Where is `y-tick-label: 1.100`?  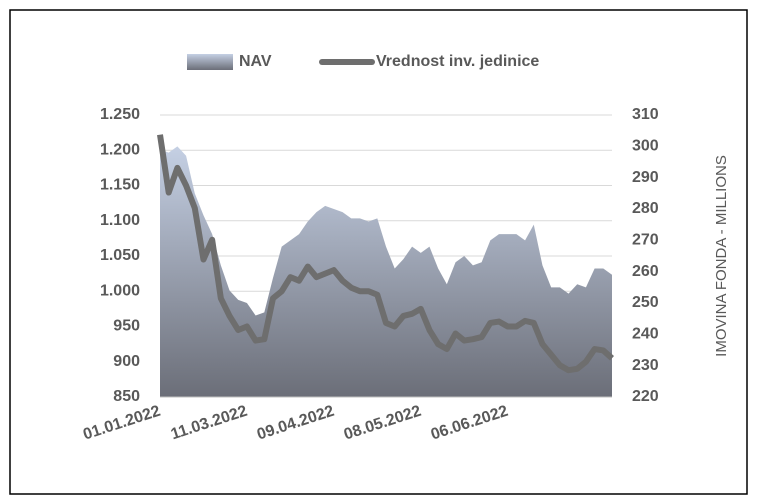 y-tick-label: 1.100 is located at coordinates (120, 220).